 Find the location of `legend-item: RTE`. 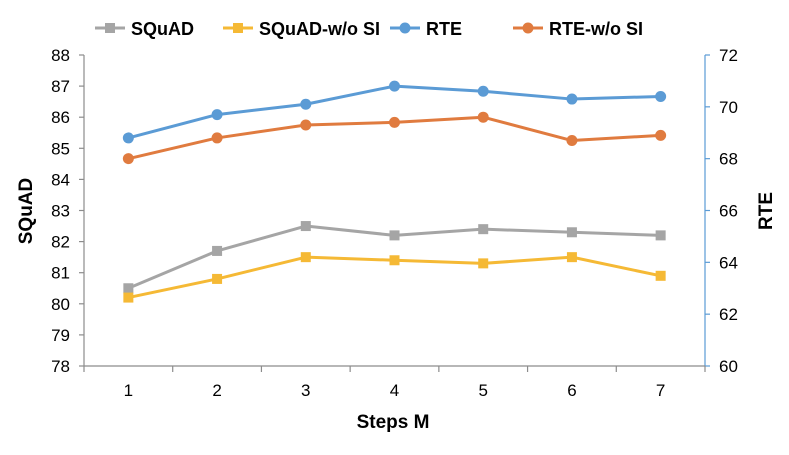

legend-item: RTE is located at coordinates (426, 29).